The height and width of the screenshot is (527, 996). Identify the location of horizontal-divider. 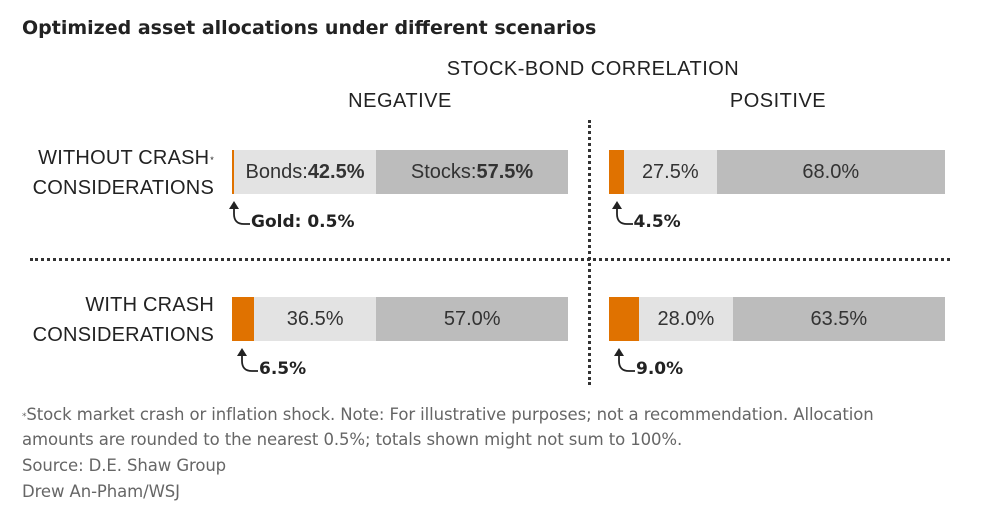
(490, 259).